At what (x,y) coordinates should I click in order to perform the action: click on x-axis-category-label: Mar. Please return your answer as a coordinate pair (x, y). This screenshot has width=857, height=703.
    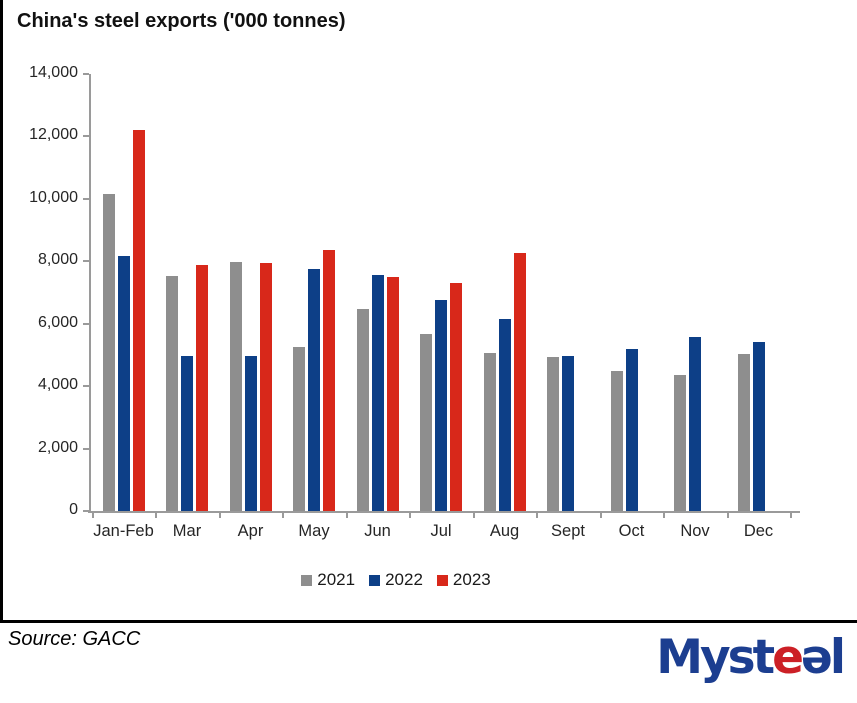
    Looking at the image, I should click on (187, 531).